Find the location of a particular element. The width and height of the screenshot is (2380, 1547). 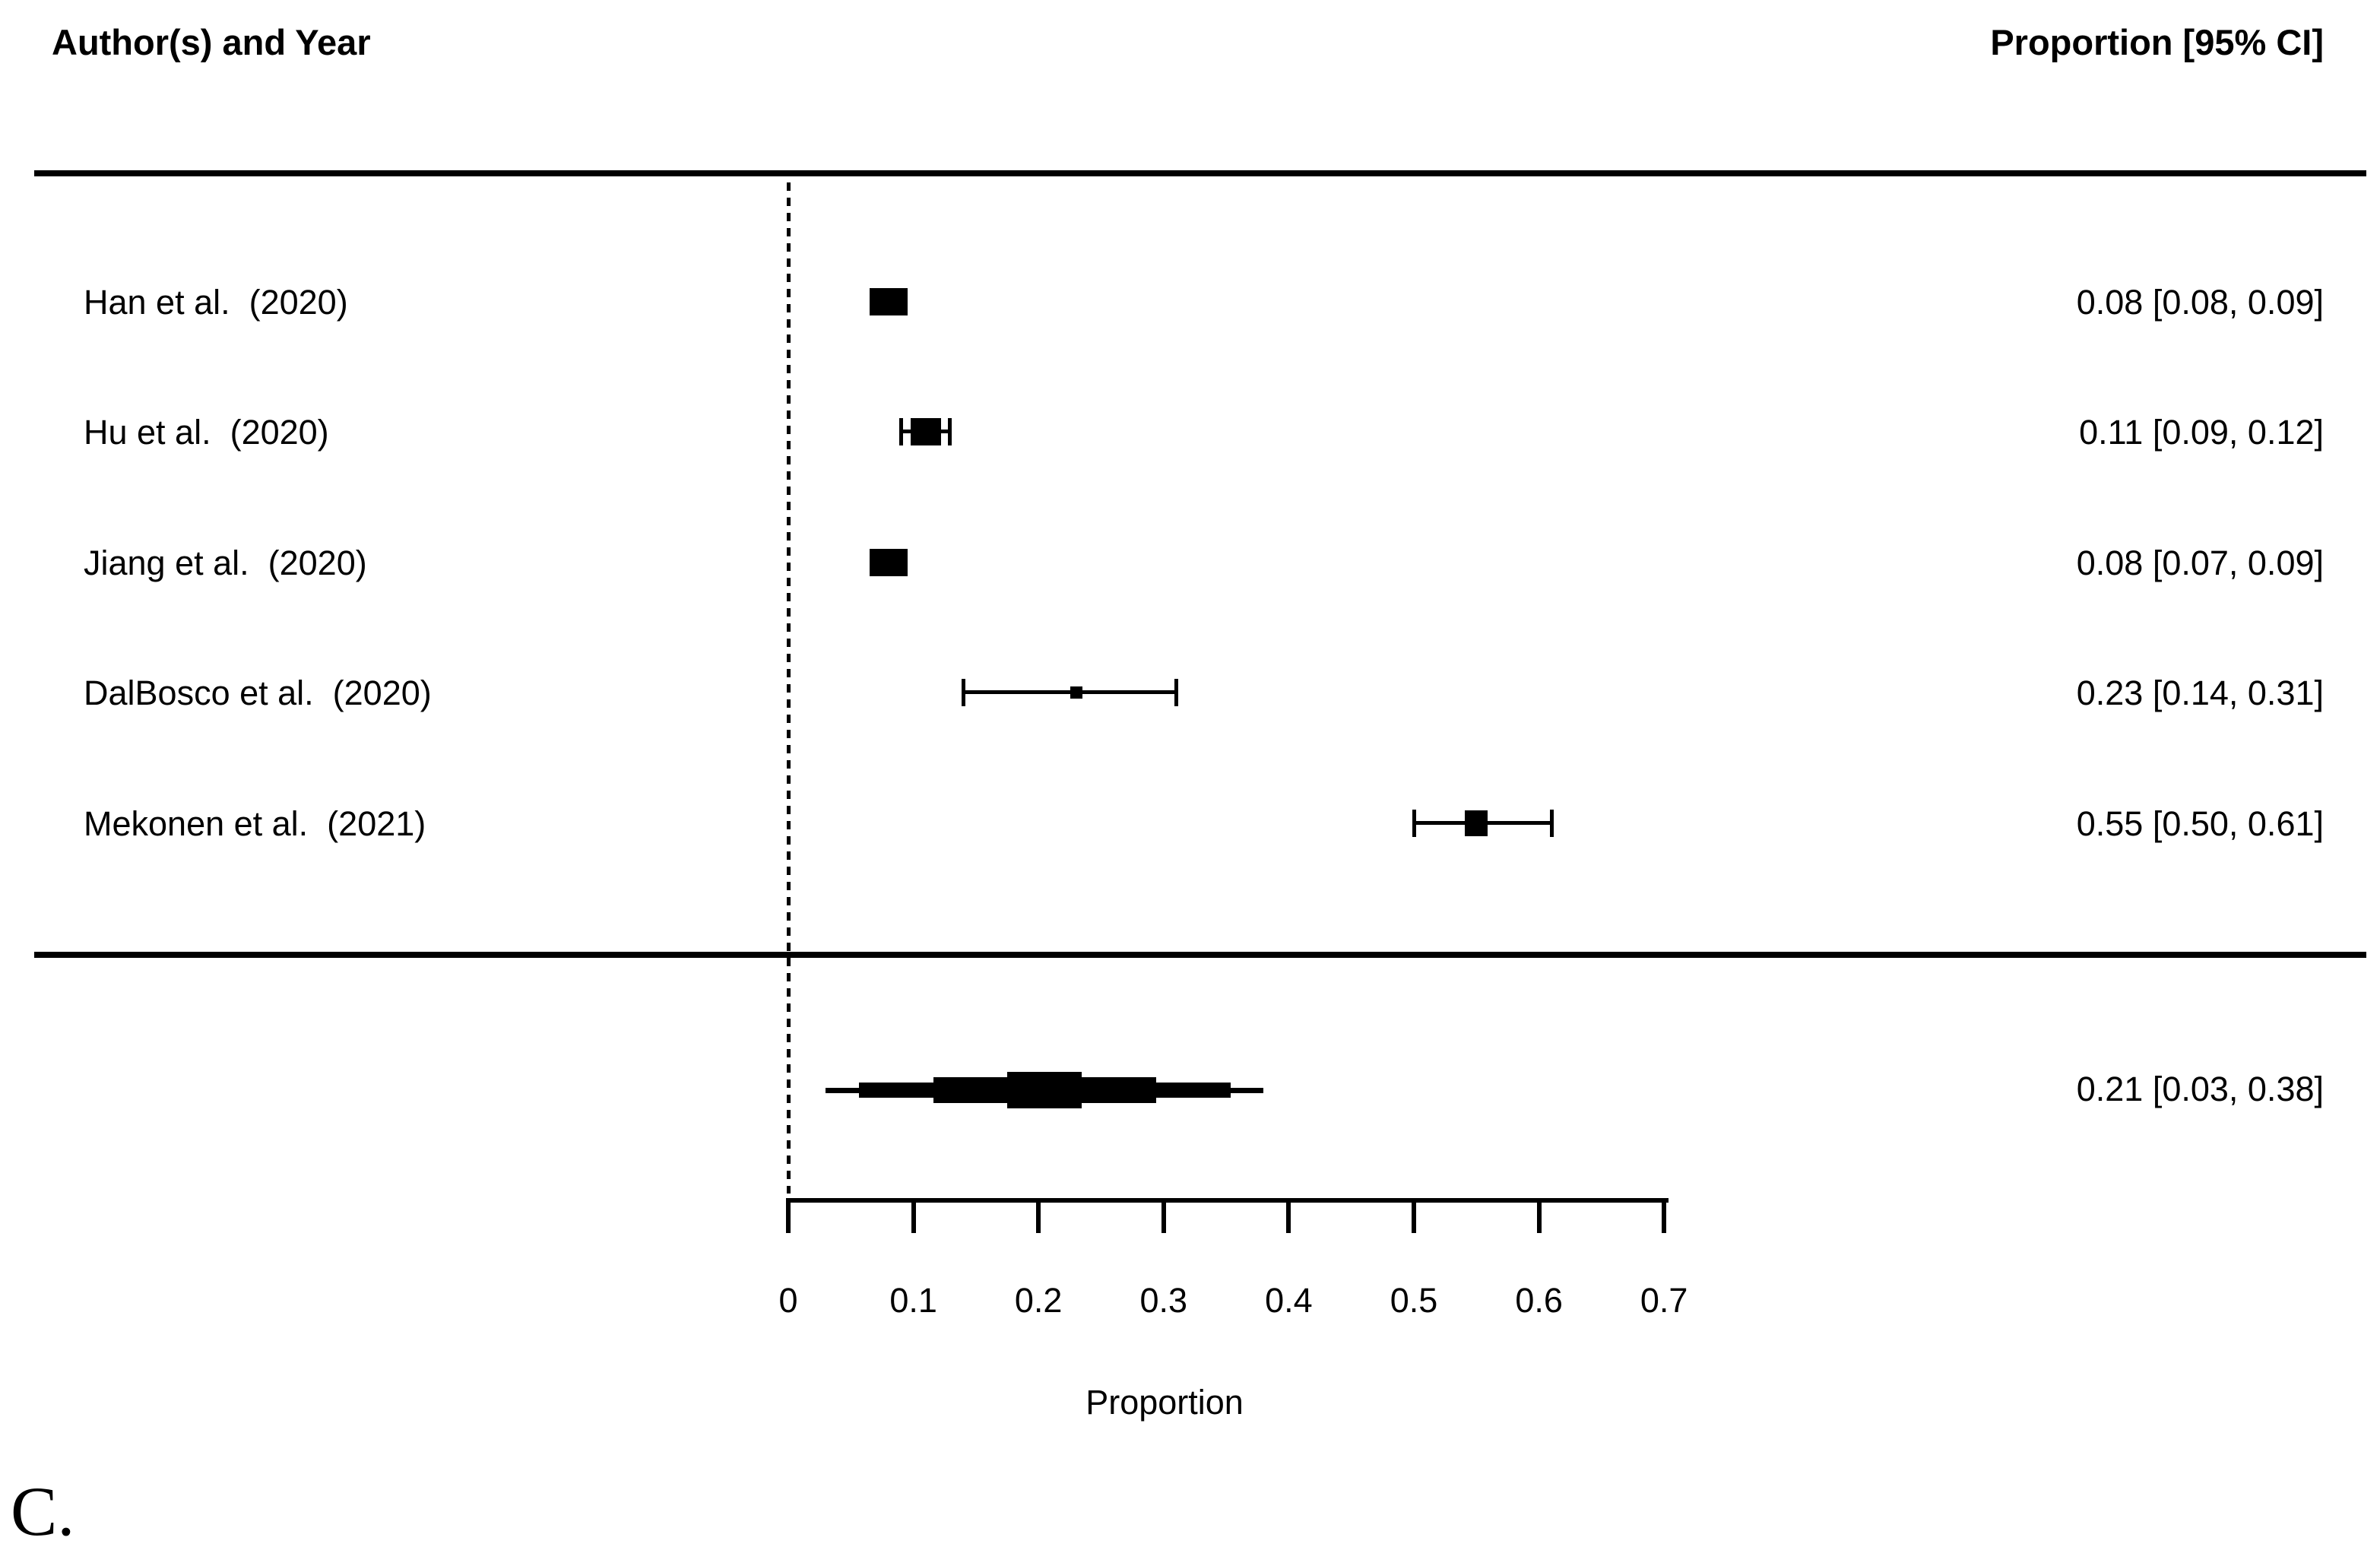

x-axis-tick-label: 0.1 is located at coordinates (913, 1300).